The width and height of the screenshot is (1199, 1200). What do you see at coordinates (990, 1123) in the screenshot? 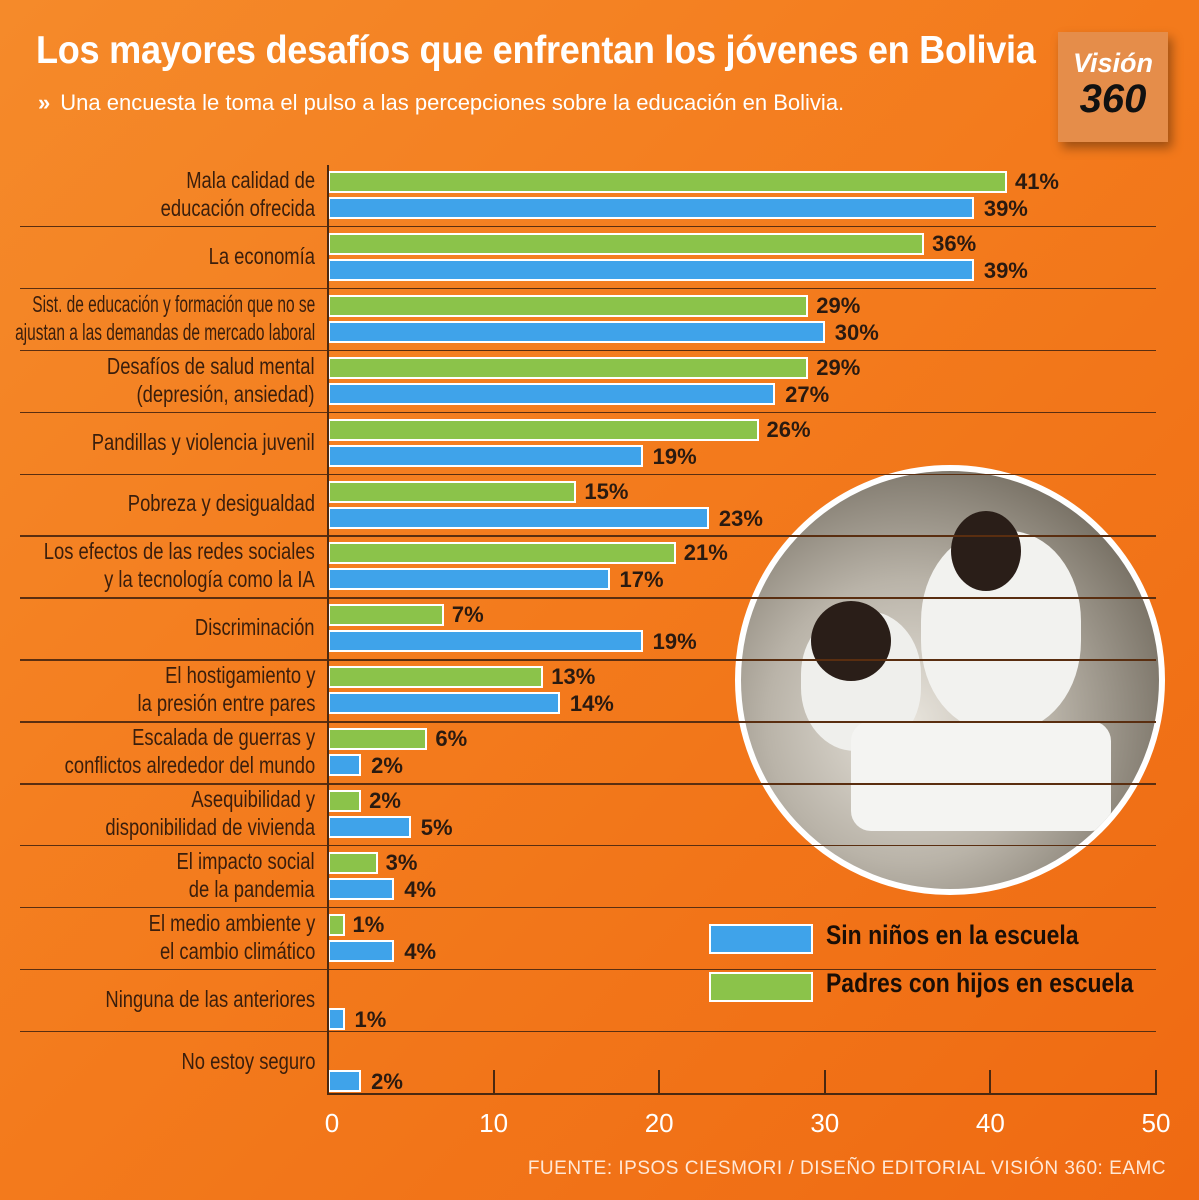
I see `x-tick-label: 40` at bounding box center [990, 1123].